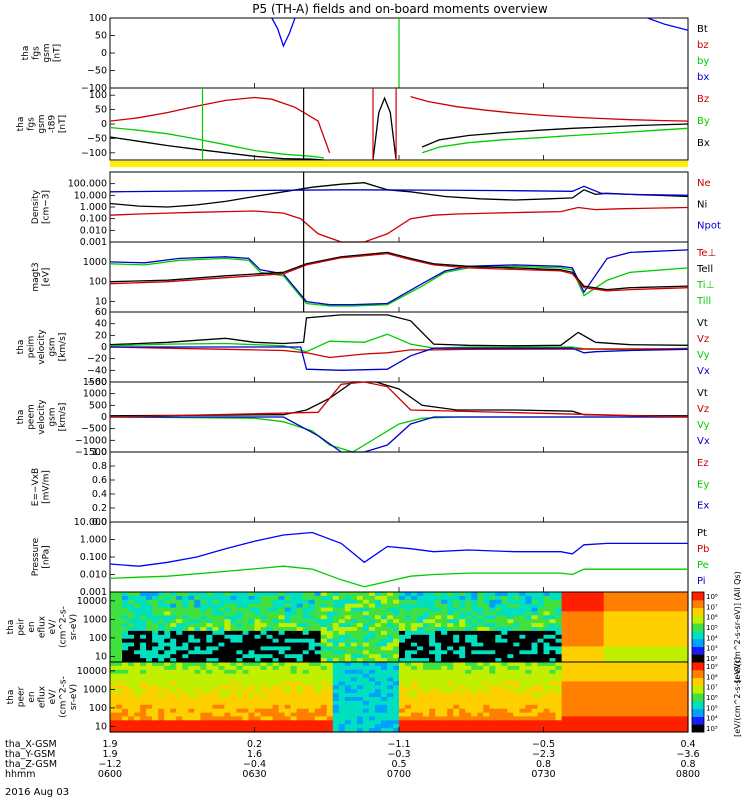 The image size is (750, 800). What do you see at coordinates (94, 153) in the screenshot?
I see `y-tick-label: −100` at bounding box center [94, 153].